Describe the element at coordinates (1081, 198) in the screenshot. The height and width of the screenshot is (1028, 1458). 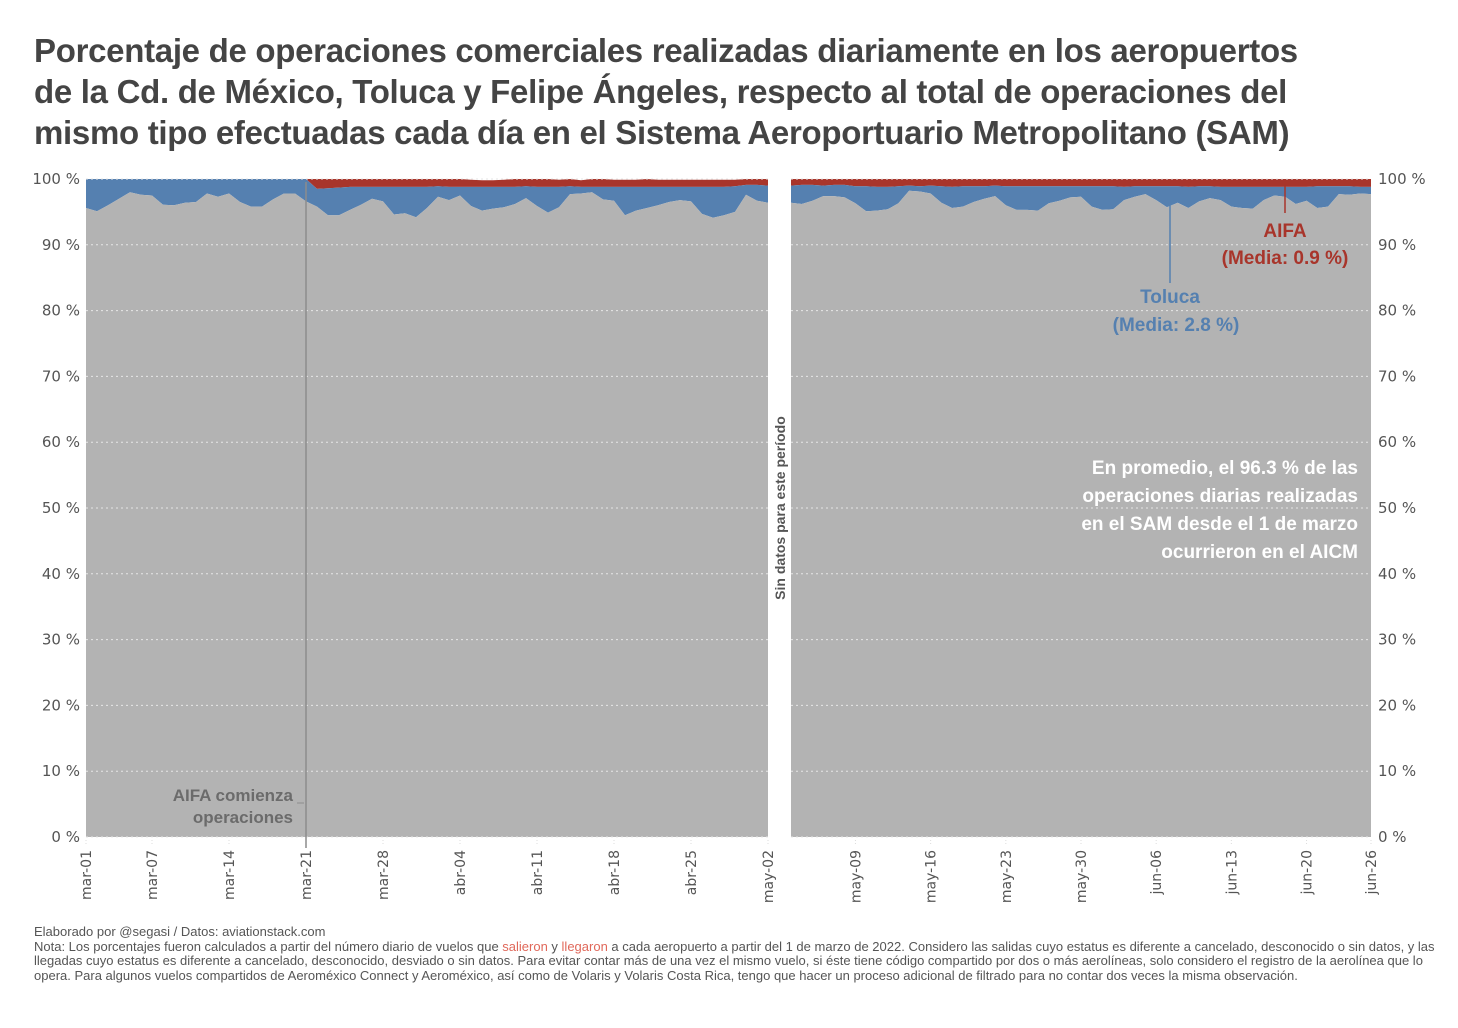
I see `toluca-area-right` at that location.